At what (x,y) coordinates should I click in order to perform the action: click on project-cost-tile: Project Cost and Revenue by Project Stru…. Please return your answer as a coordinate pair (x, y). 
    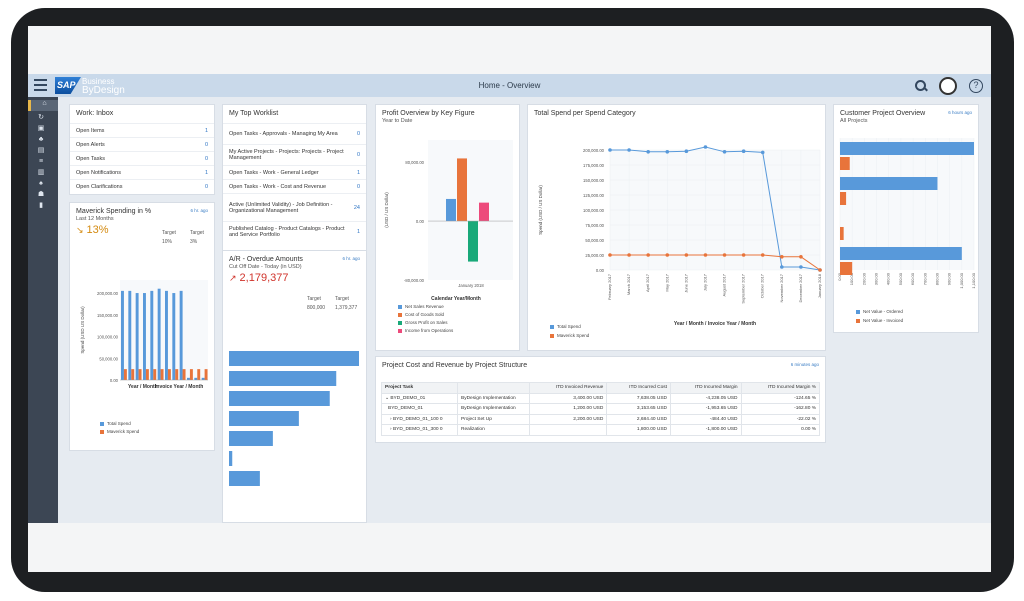
    Looking at the image, I should click on (600, 399).